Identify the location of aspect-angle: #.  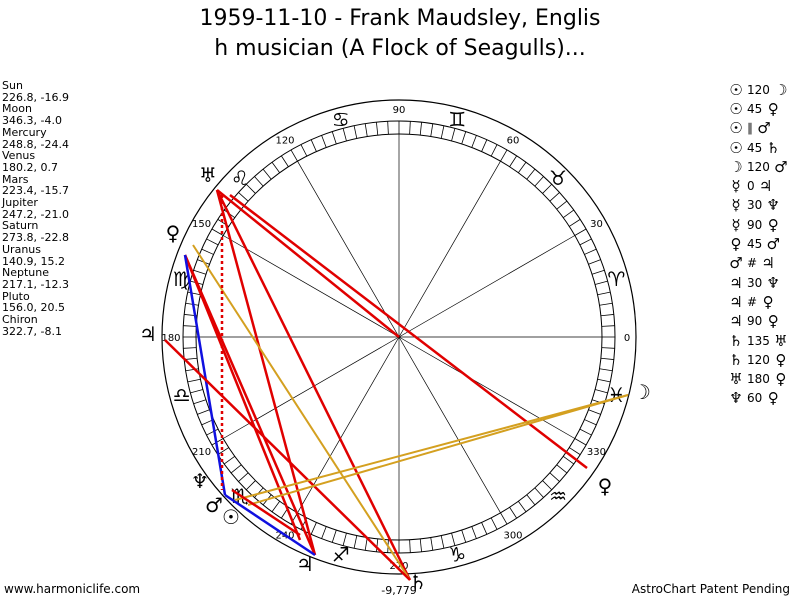
(752, 301).